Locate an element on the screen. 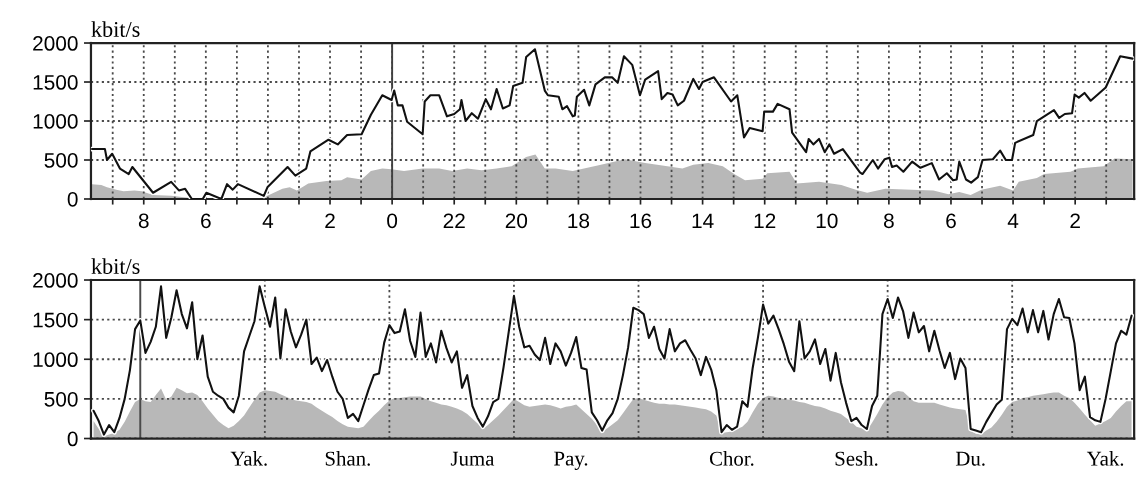 Image resolution: width=1137 pixels, height=478 pixels. x-tick-label: 0 is located at coordinates (392, 221).